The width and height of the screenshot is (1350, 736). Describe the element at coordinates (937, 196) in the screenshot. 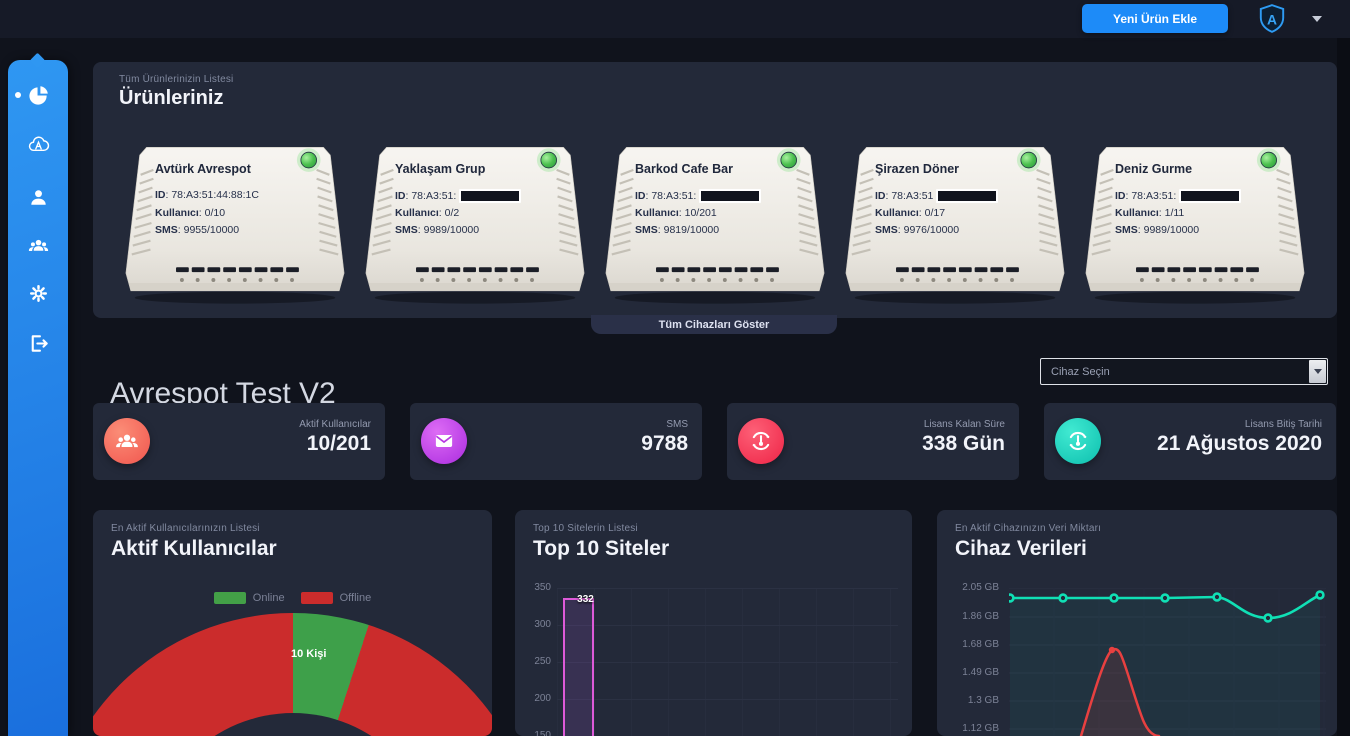

I see `device-id-line: ID: 78:A3:51` at that location.